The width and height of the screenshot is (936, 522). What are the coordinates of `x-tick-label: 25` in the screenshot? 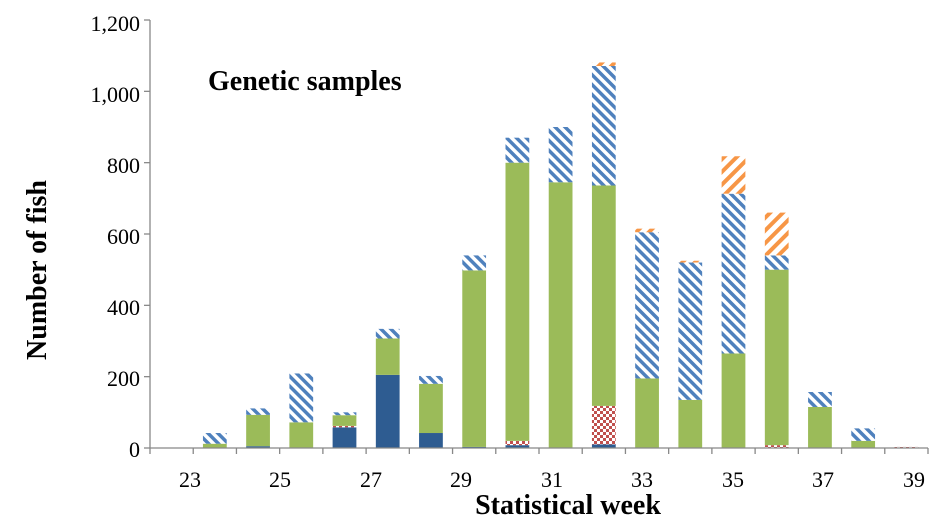 It's located at (280, 479).